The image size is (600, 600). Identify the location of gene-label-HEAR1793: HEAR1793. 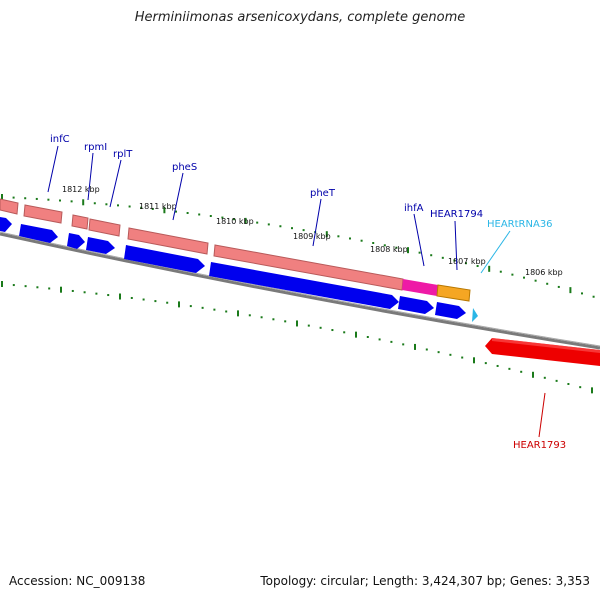
(539, 445).